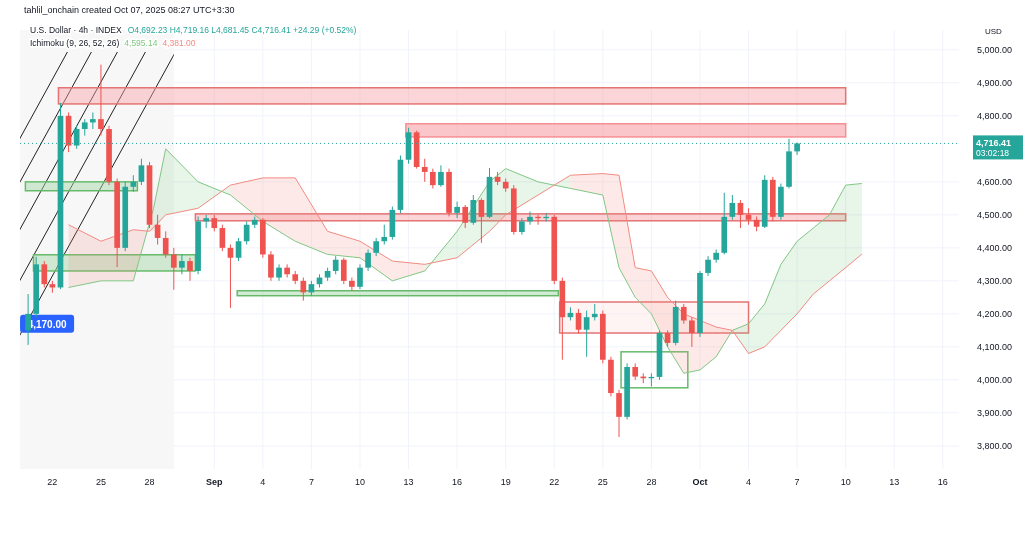  I want to click on x-tick-label: Oct, so click(700, 482).